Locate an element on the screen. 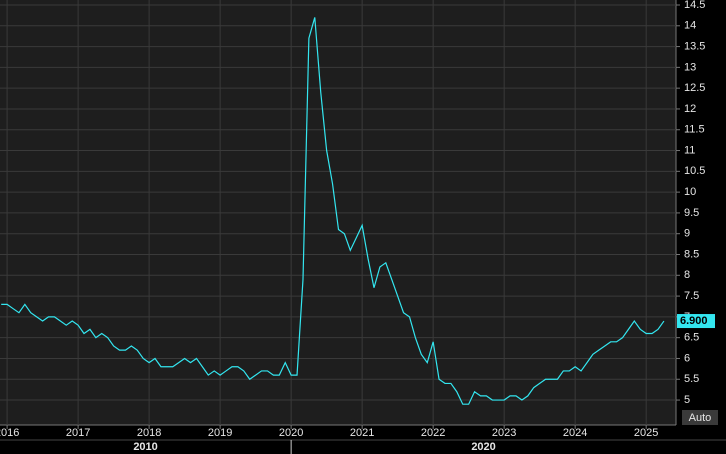  y-tick-label: 12.5 is located at coordinates (694, 88).